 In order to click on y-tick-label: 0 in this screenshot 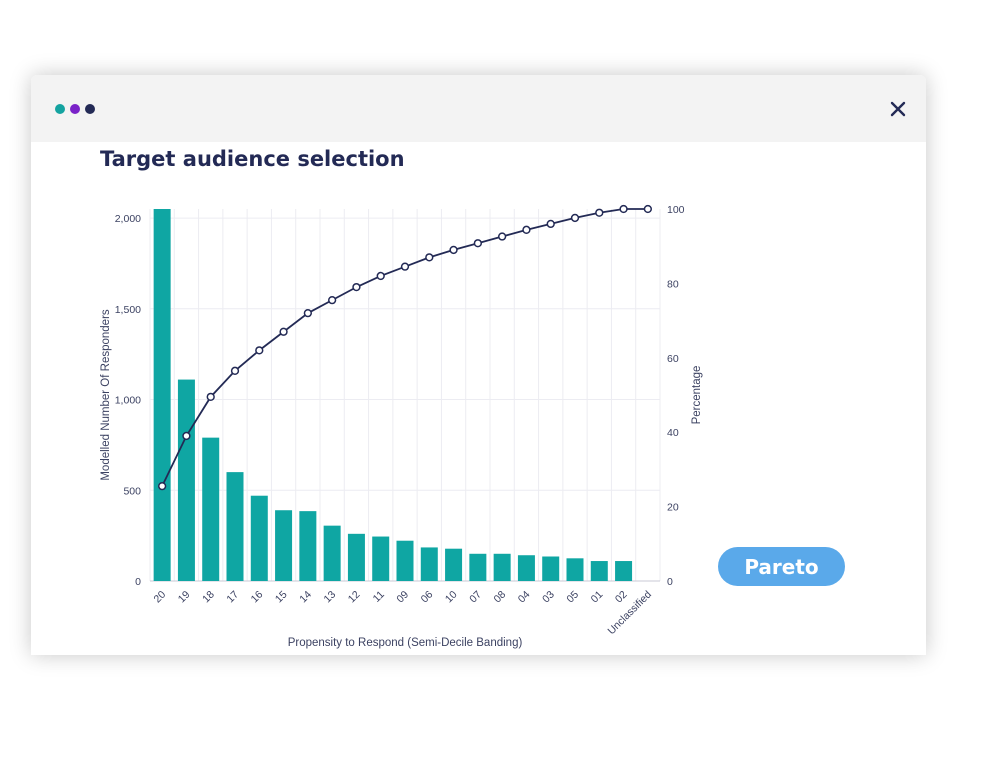, I will do `click(138, 582)`.